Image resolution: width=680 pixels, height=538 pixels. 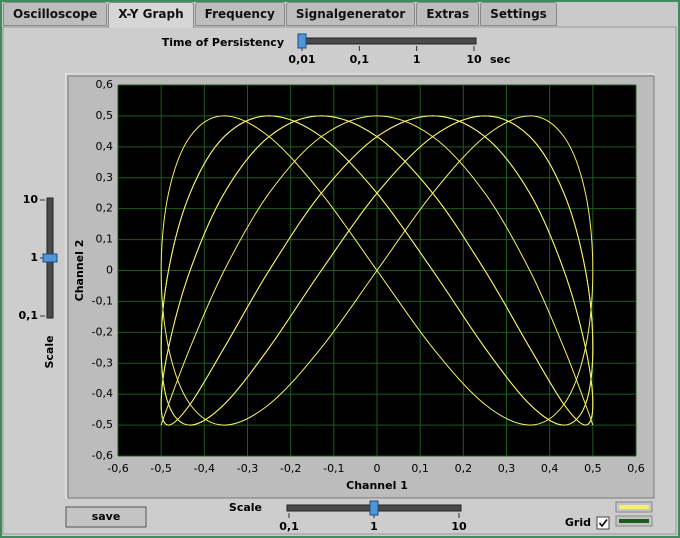 I want to click on checkbox-box, so click(x=603, y=523).